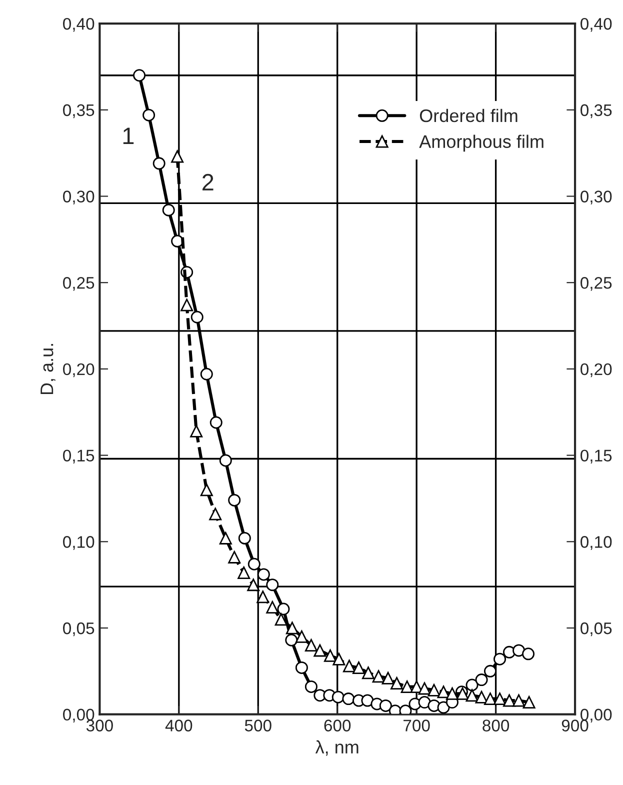 Image resolution: width=623 pixels, height=785 pixels. I want to click on y-tick-label: 0,25, so click(78, 284).